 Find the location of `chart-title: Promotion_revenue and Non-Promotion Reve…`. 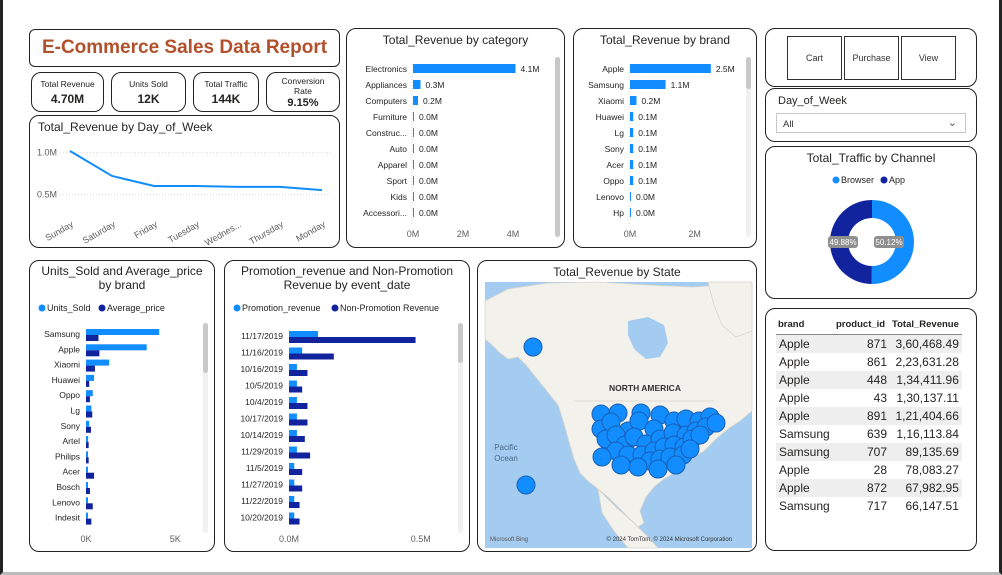

chart-title: Promotion_revenue and Non-Promotion Reve… is located at coordinates (347, 278).